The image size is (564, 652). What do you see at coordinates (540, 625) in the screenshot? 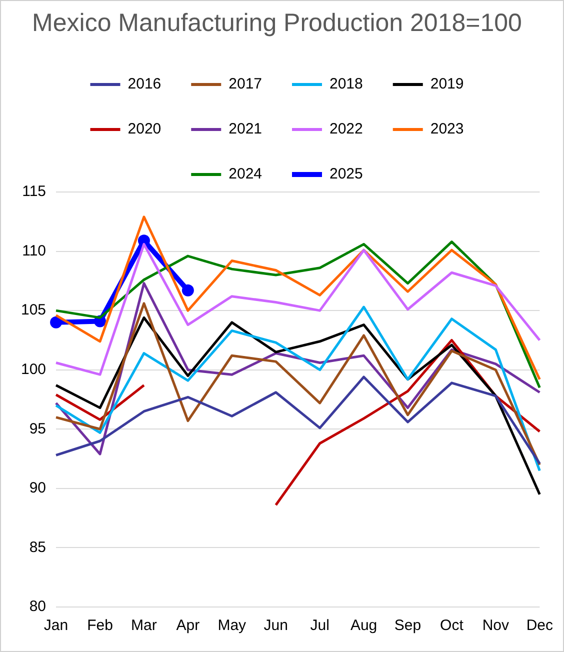
I see `x-tick-label: Dec` at bounding box center [540, 625].